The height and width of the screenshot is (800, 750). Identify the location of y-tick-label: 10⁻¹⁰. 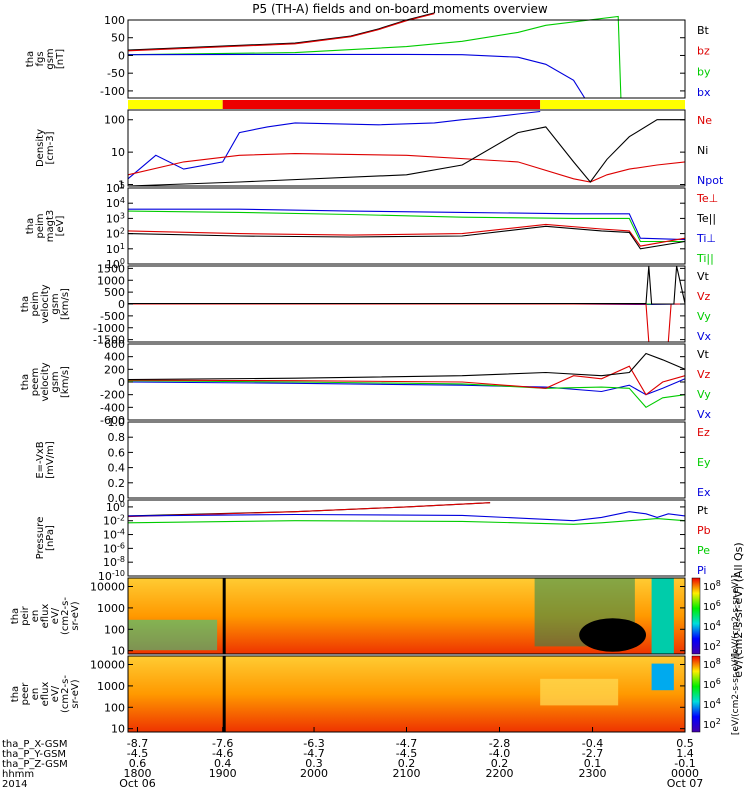
(111, 576).